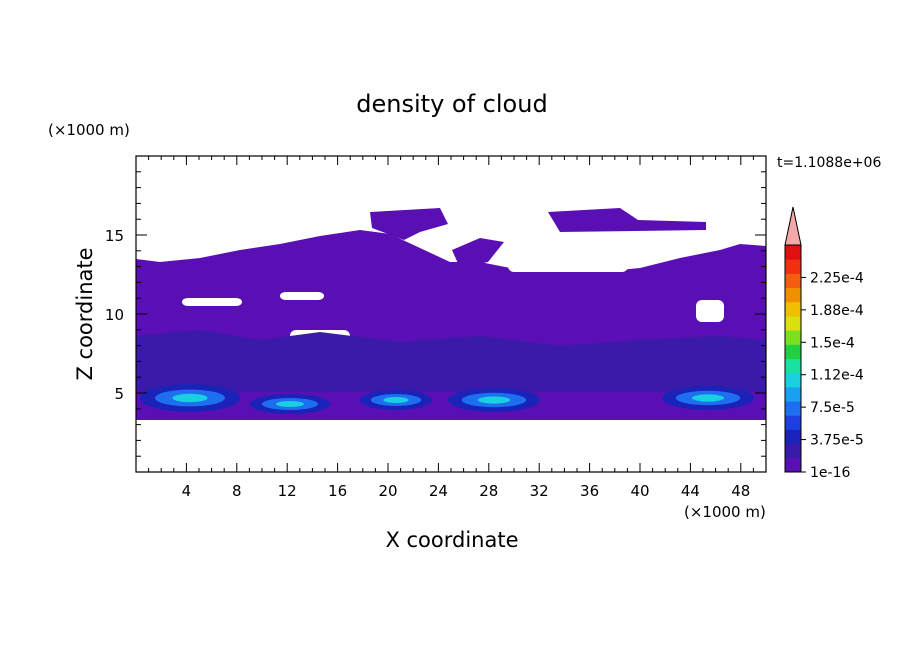 The height and width of the screenshot is (654, 904). I want to click on chart-title: density of cloud, so click(451, 104).